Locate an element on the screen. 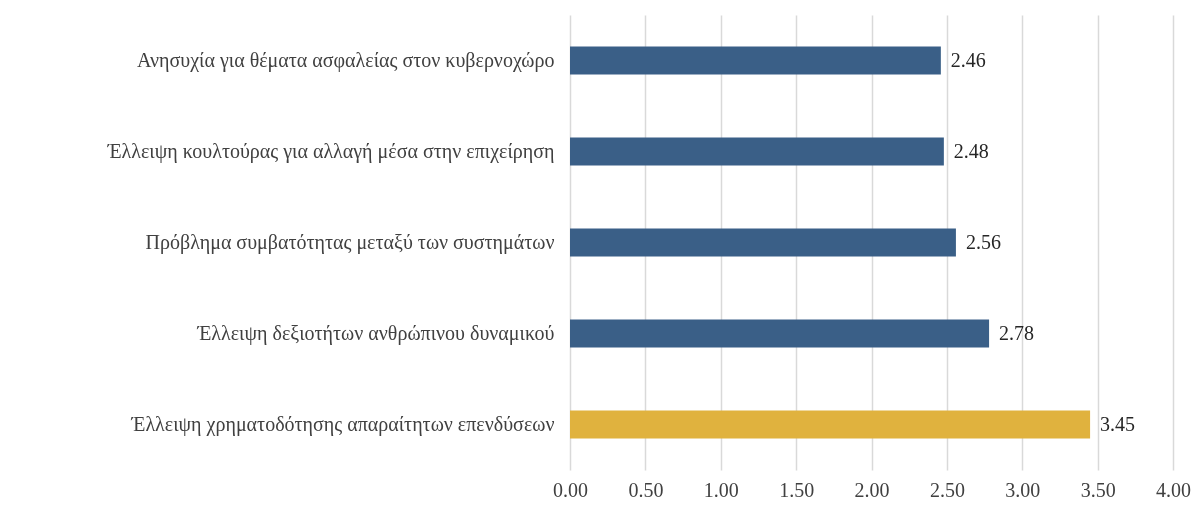 This screenshot has width=1197, height=509. y-tick-label: Έλλειψη χρηματοδότησης απαραίτητων επενδύσεων is located at coordinates (342, 424).